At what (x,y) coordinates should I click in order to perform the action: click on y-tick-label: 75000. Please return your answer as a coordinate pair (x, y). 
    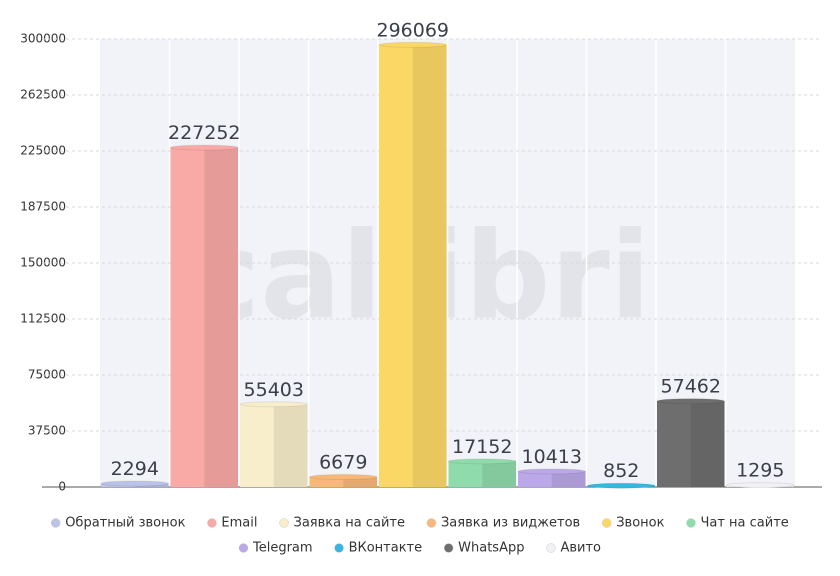
    Looking at the image, I should click on (47, 375).